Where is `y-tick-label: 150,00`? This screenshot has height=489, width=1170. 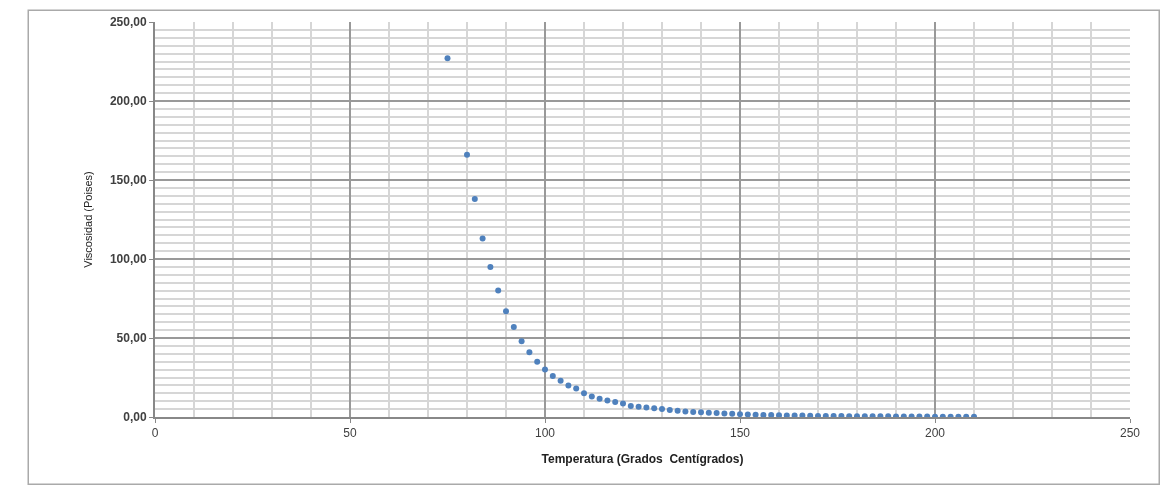 y-tick-label: 150,00 is located at coordinates (128, 180).